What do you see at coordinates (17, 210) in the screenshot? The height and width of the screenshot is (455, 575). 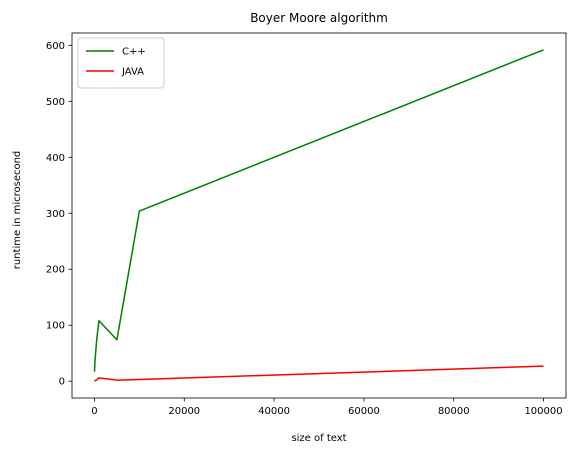 I see `y-axis-label: runtime in microsecond` at bounding box center [17, 210].